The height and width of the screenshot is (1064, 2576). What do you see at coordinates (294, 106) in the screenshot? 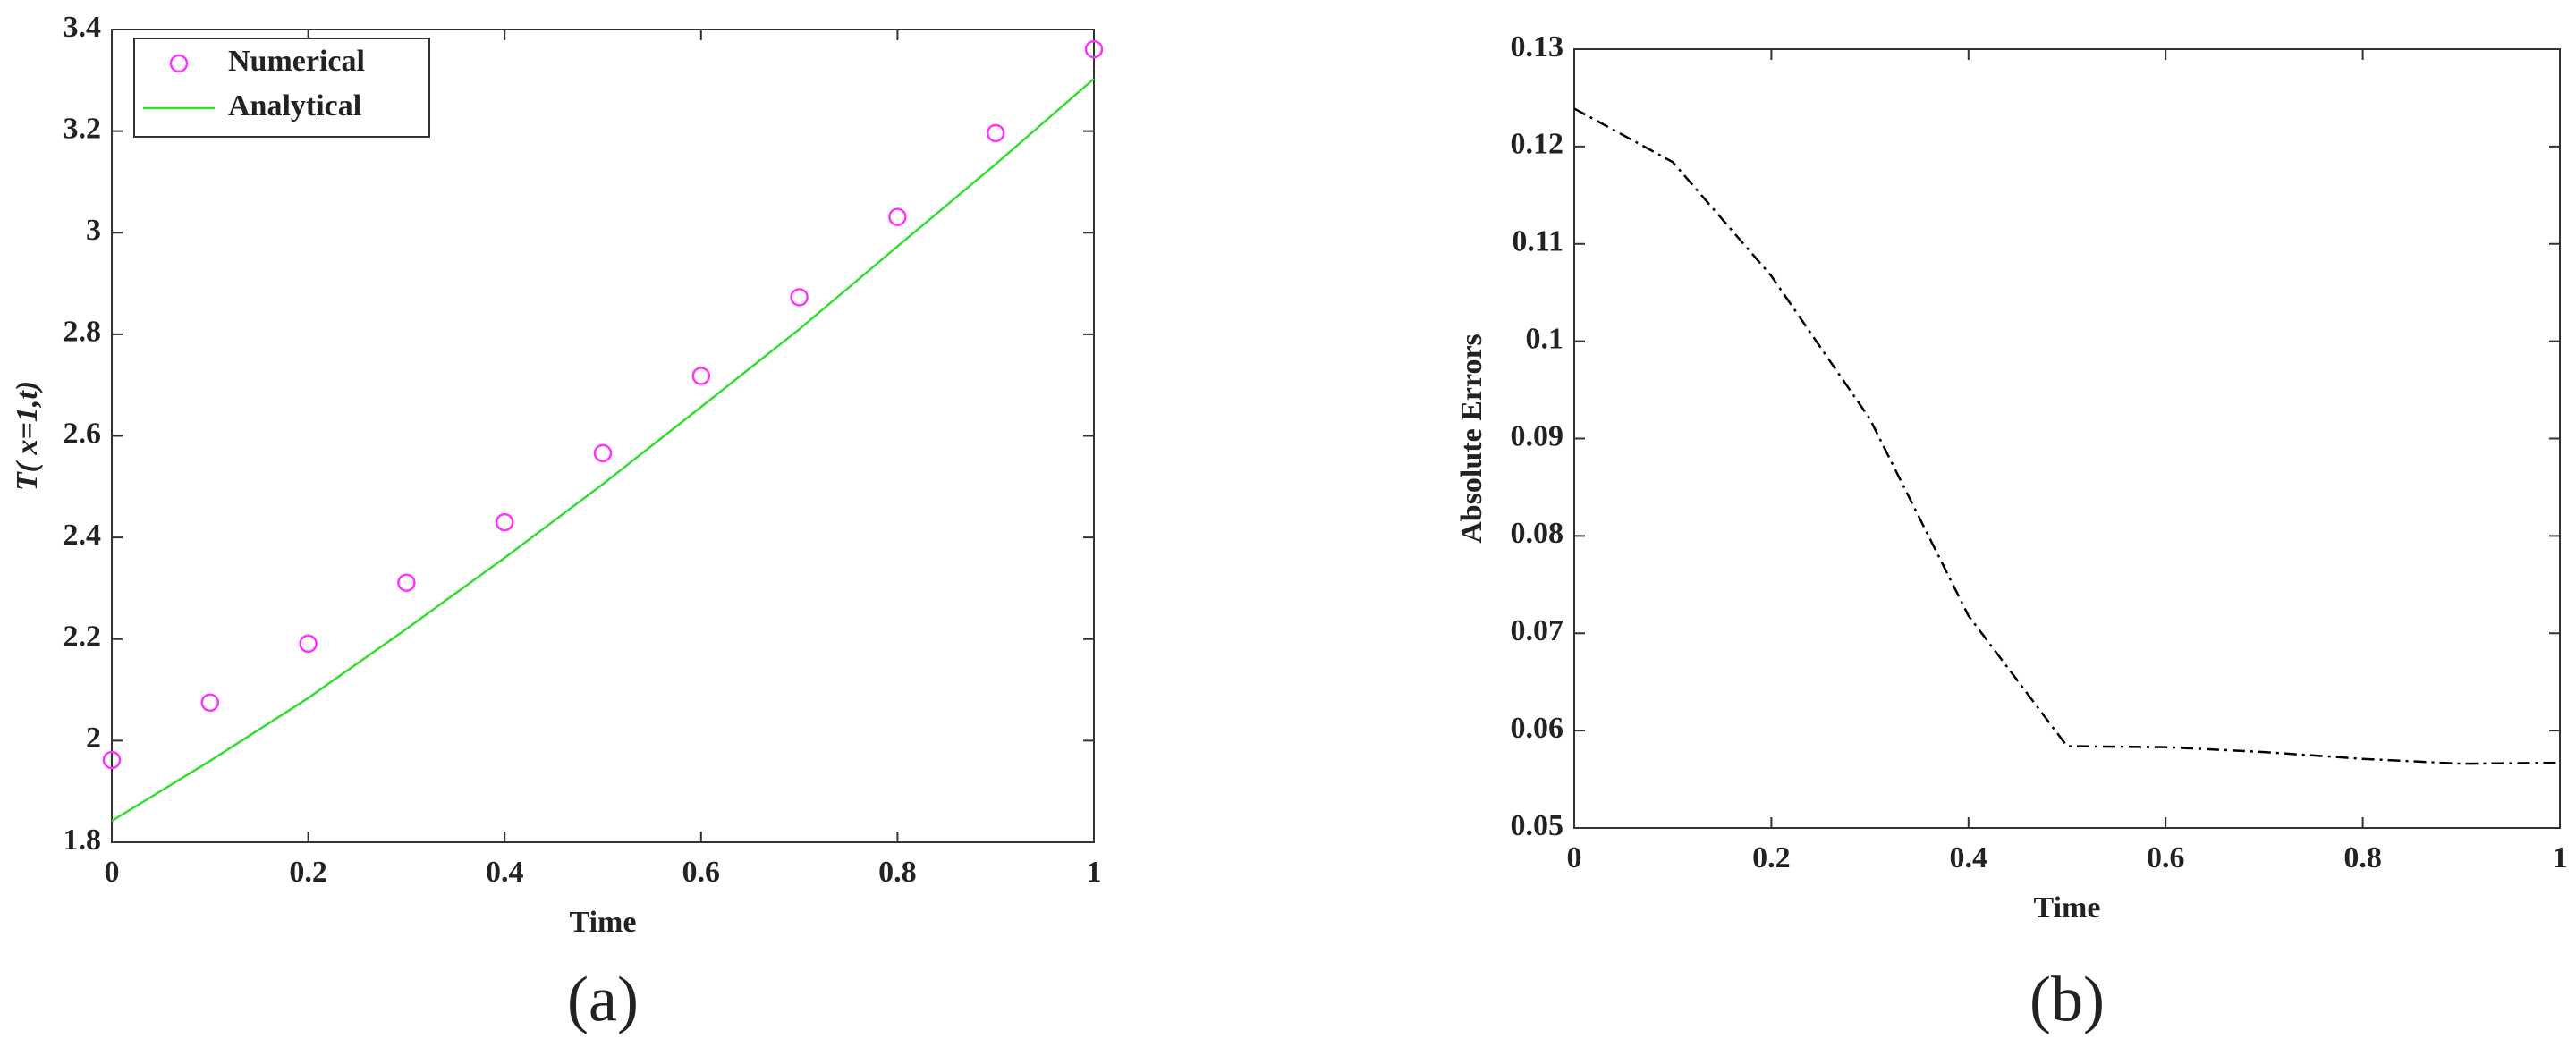
I see `legend-label: Analytical` at bounding box center [294, 106].